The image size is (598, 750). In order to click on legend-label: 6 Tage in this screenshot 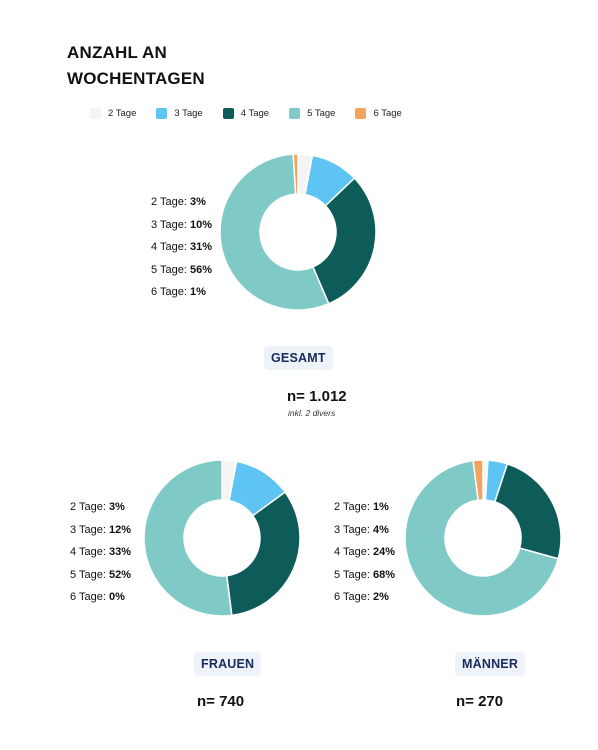, I will do `click(387, 113)`.